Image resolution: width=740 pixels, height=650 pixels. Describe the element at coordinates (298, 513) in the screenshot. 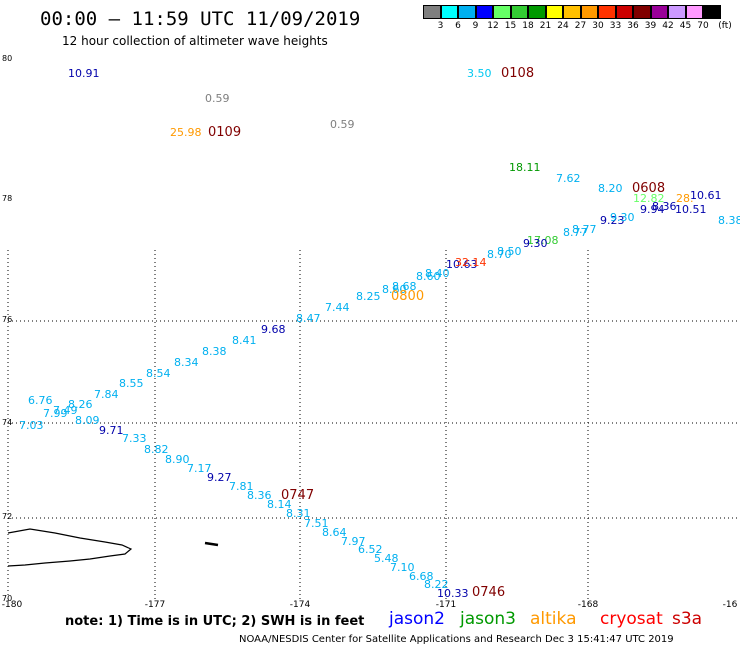

I see `swh-value: 8.31` at that location.